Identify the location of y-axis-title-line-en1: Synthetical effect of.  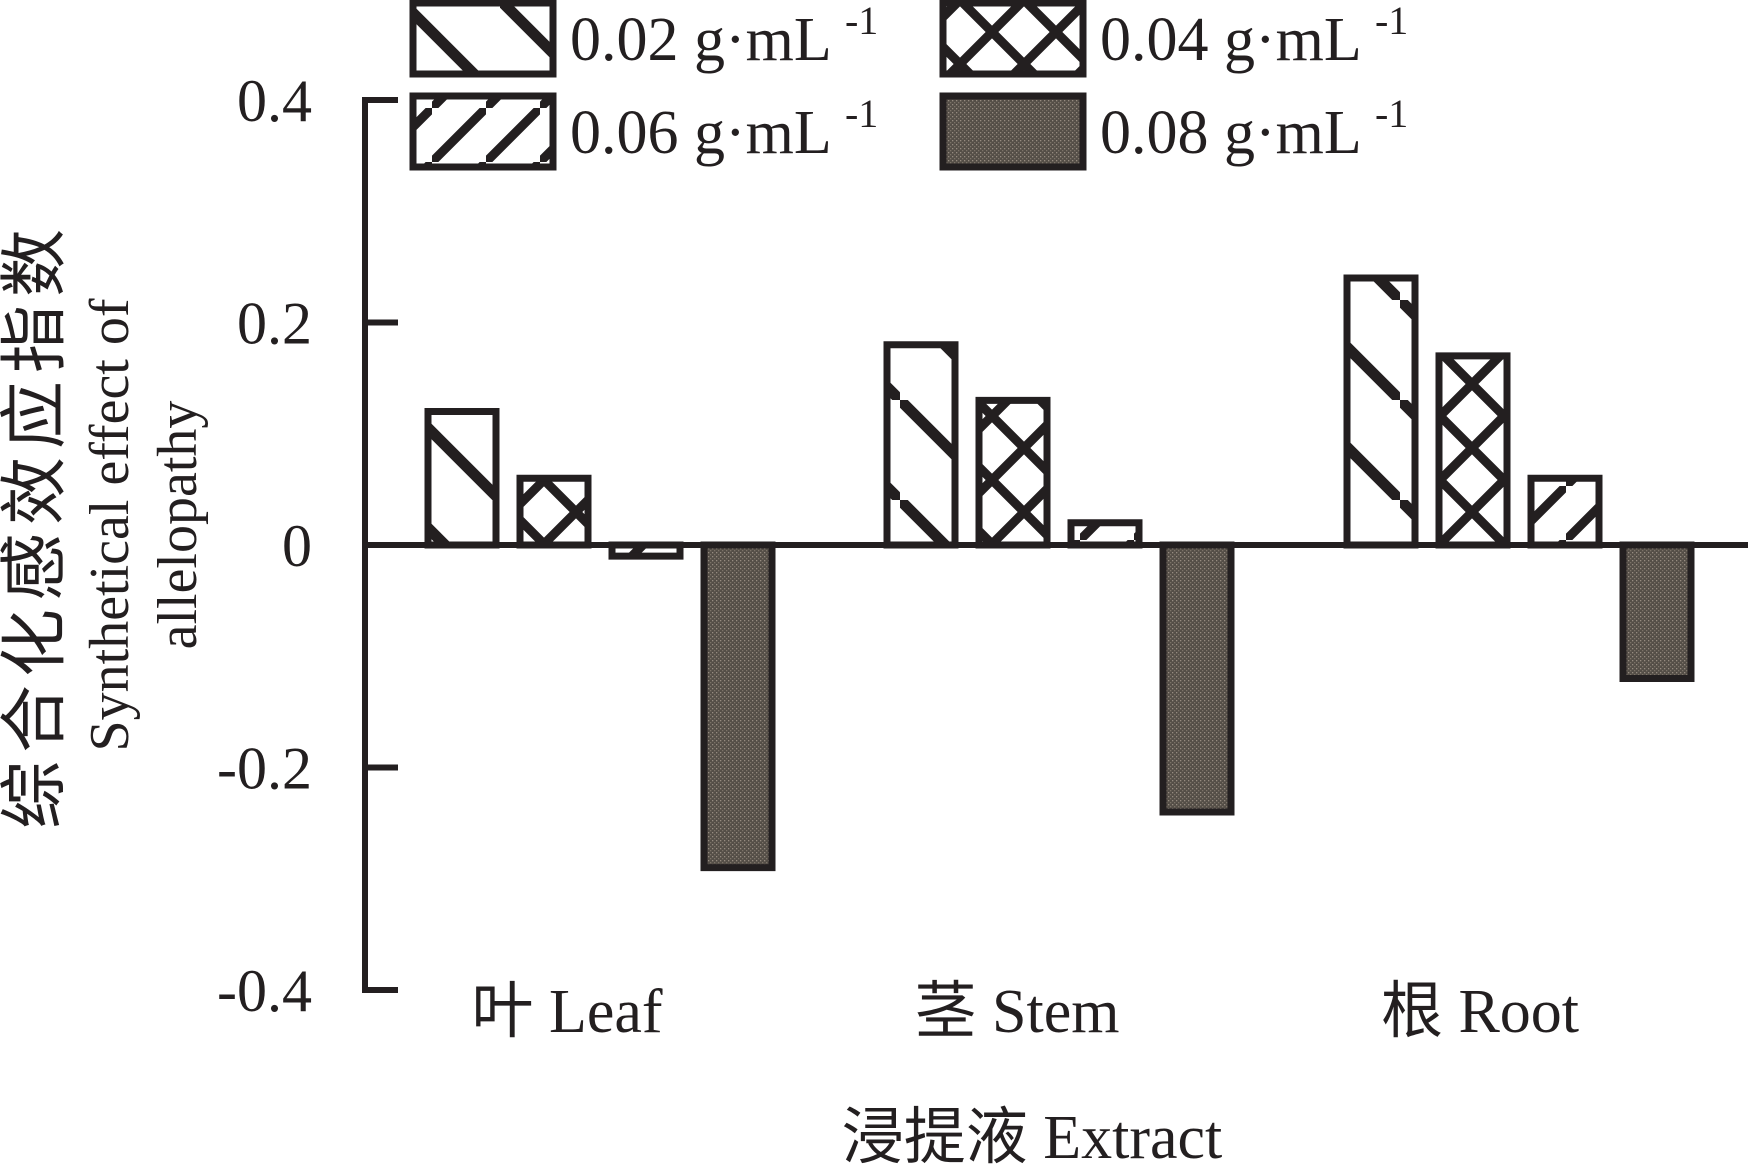
(110, 524).